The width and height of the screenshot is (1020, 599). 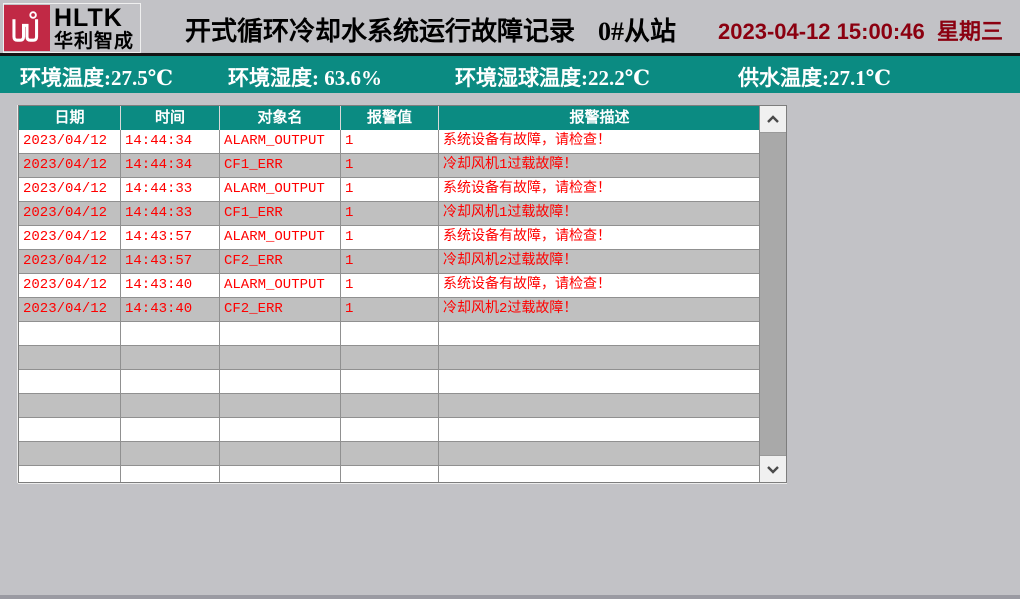 What do you see at coordinates (88, 17) in the screenshot?
I see `logo-abbr: HLTK` at bounding box center [88, 17].